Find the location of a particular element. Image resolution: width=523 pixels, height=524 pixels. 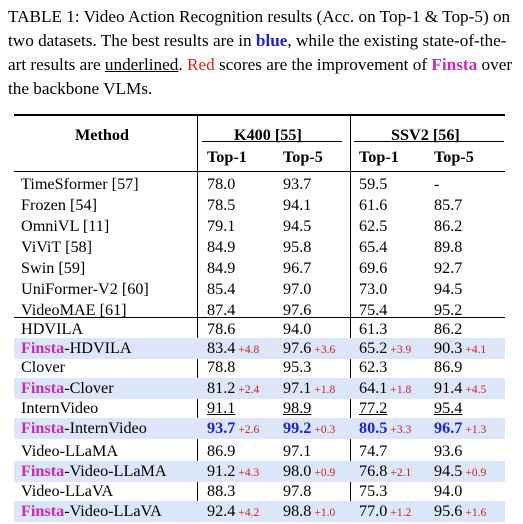

method-cell: Finsta-Video-LLaMA is located at coordinates (94, 471).